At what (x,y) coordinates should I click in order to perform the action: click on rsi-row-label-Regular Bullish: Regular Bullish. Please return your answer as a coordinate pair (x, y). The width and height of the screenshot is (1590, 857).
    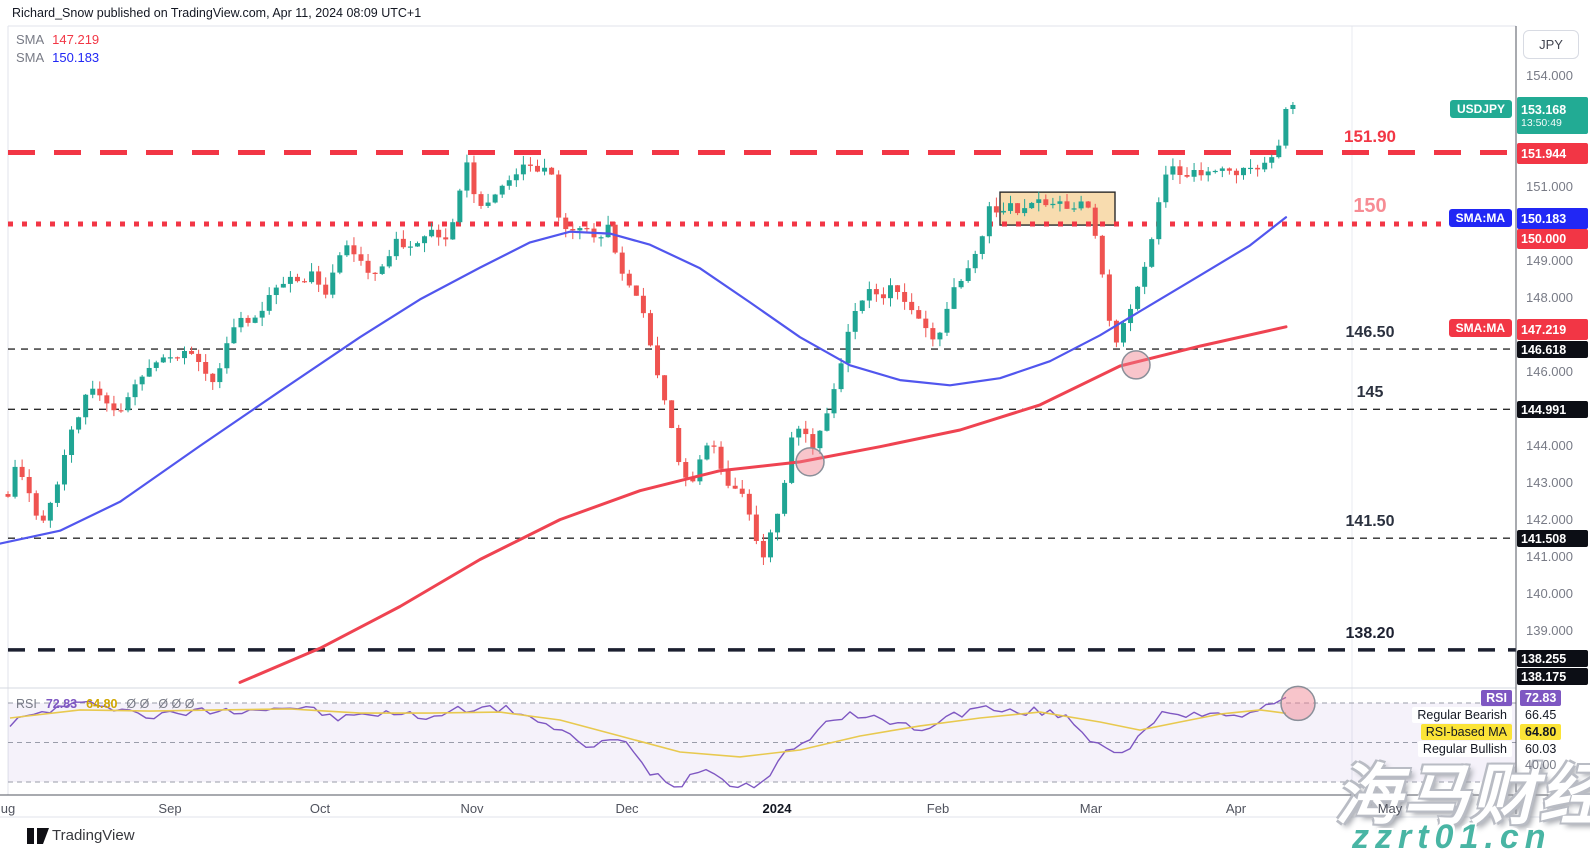
    Looking at the image, I should click on (1464, 749).